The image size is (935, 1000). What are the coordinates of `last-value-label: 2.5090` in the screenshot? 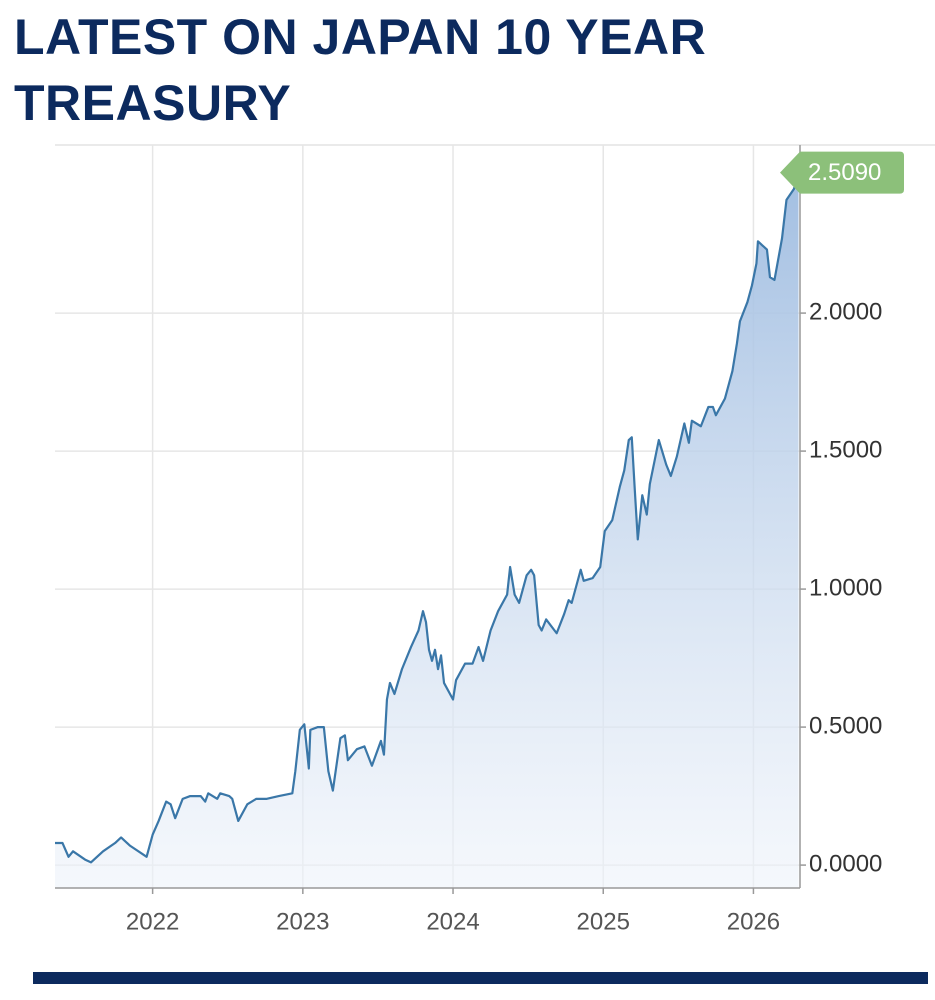 It's located at (844, 172).